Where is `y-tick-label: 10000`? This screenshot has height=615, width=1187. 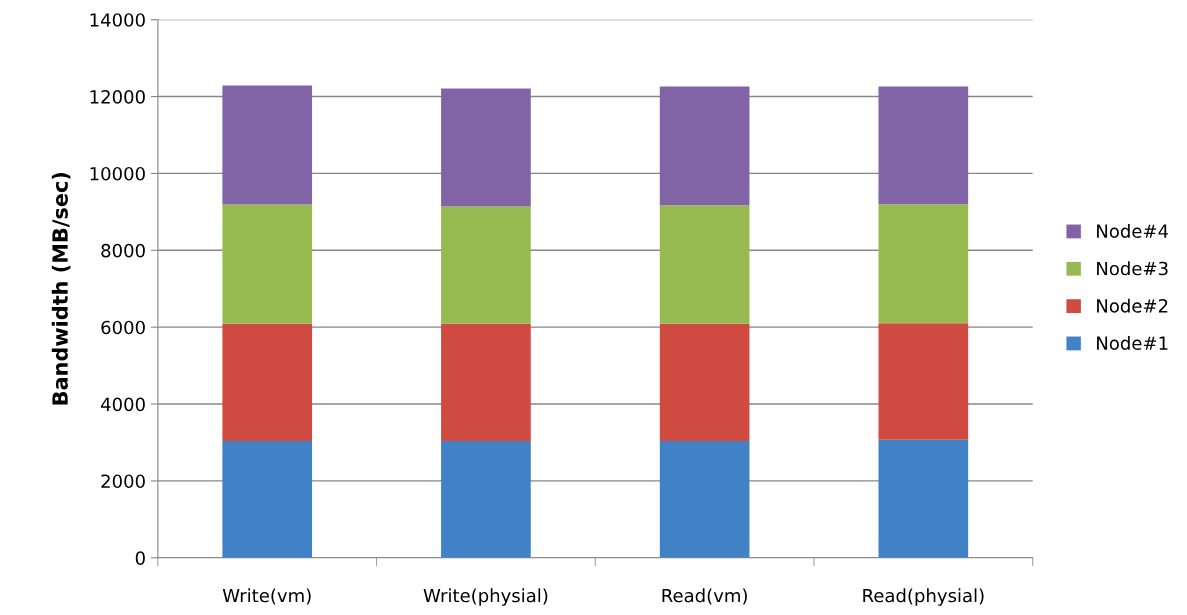 y-tick-label: 10000 is located at coordinates (117, 173).